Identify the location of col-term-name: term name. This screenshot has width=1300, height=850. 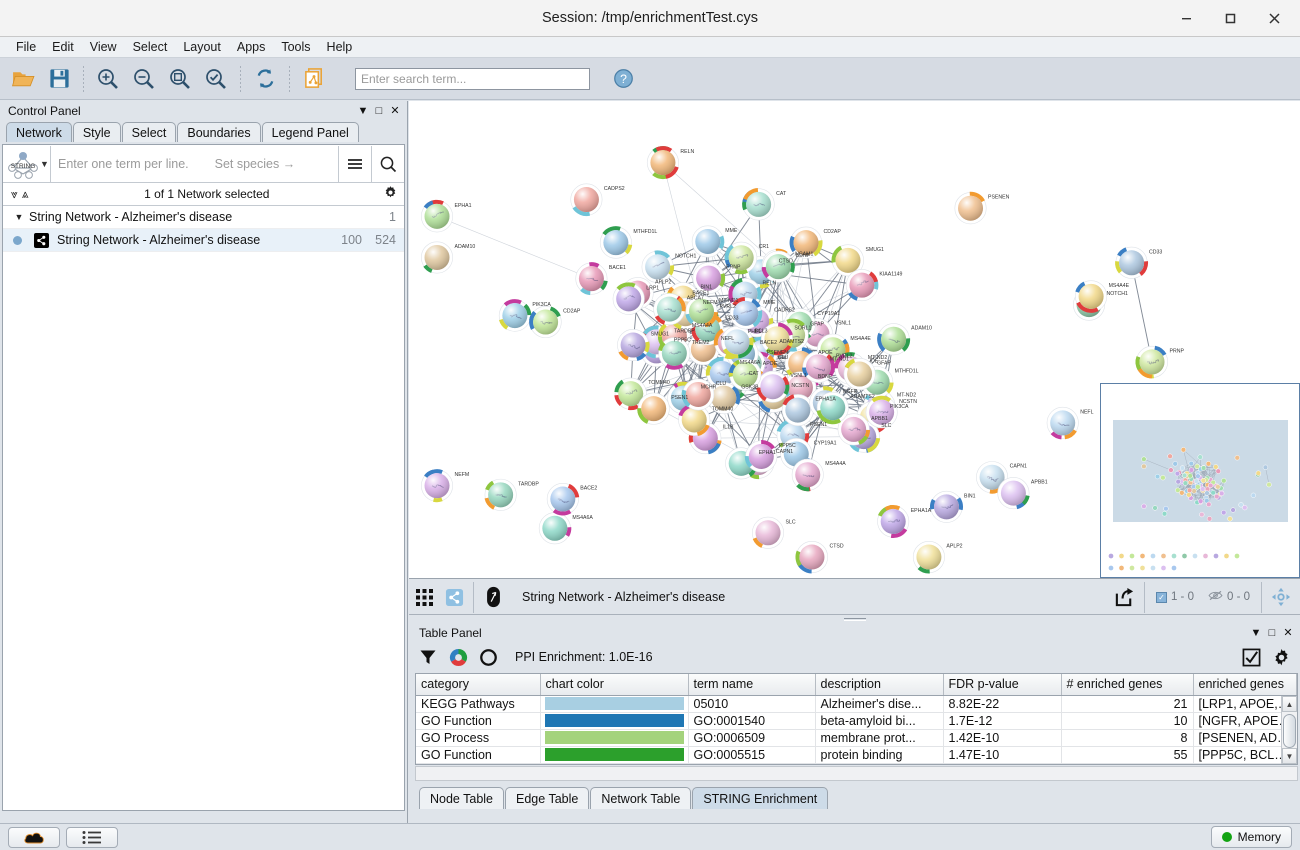
(752, 685).